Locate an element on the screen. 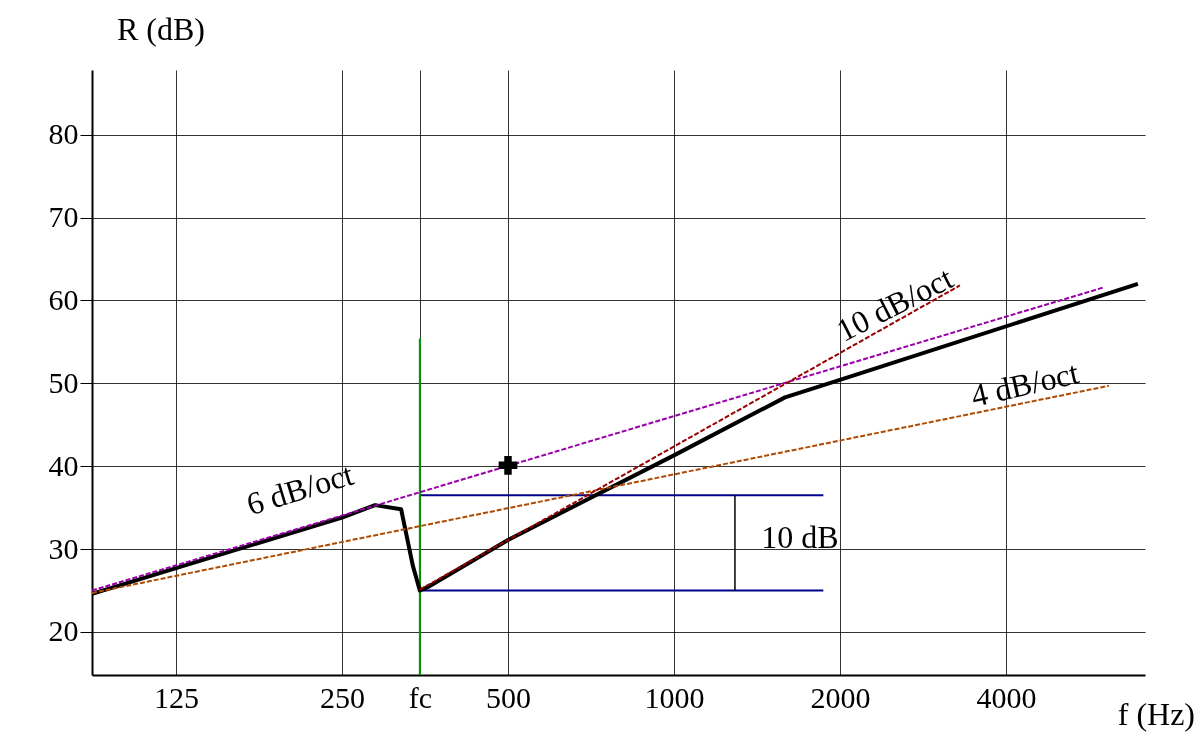 Image resolution: width=1196 pixels, height=739 pixels. y-tick-label: 60 is located at coordinates (63, 299).